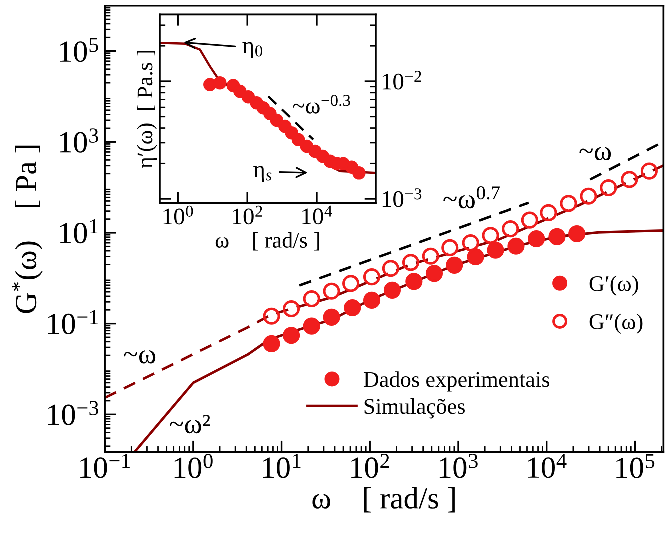 This screenshot has height=535, width=665. Describe the element at coordinates (402, 80) in the screenshot. I see `y-tick-label: 10$^{−2}$` at that location.